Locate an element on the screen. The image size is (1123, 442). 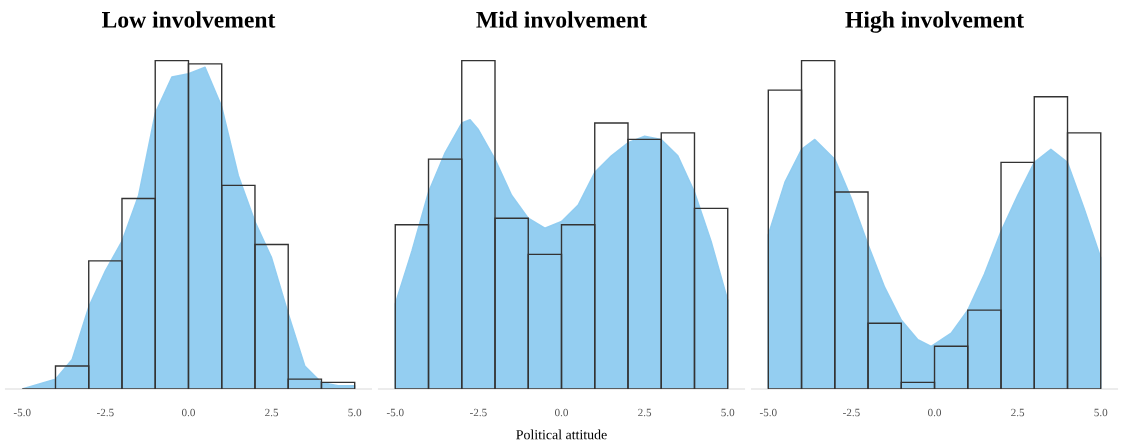
chart-title: Low involvement is located at coordinates (188, 19).